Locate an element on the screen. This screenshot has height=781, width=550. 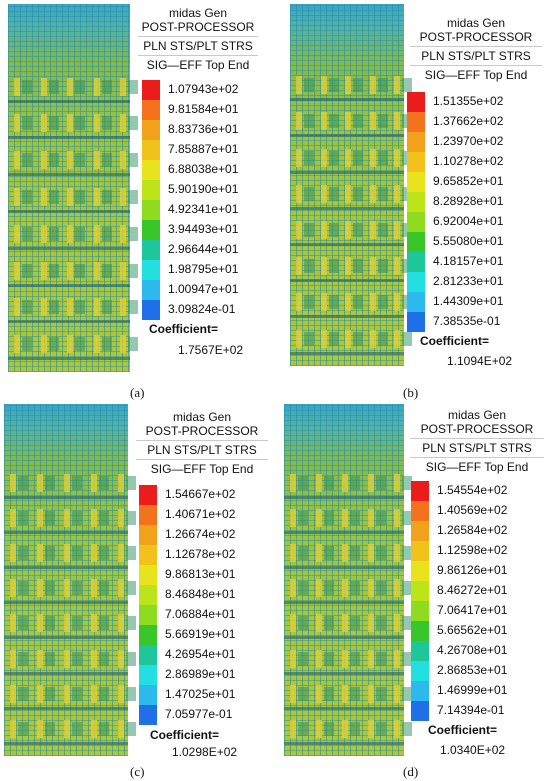
panel-caption: (d) is located at coordinates (411, 771).